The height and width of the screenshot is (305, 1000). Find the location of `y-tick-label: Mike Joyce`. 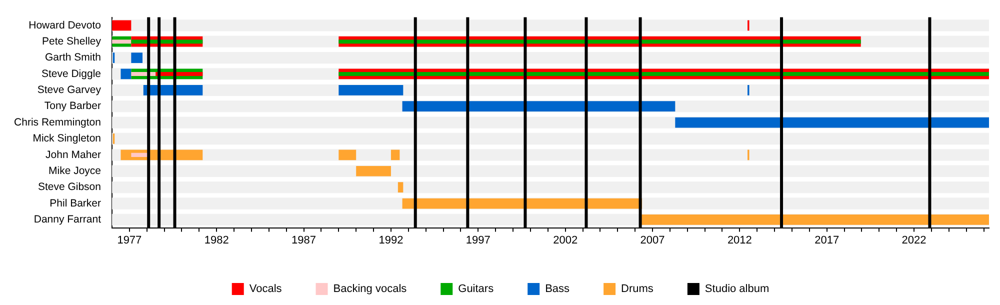

y-tick-label: Mike Joyce is located at coordinates (75, 171).